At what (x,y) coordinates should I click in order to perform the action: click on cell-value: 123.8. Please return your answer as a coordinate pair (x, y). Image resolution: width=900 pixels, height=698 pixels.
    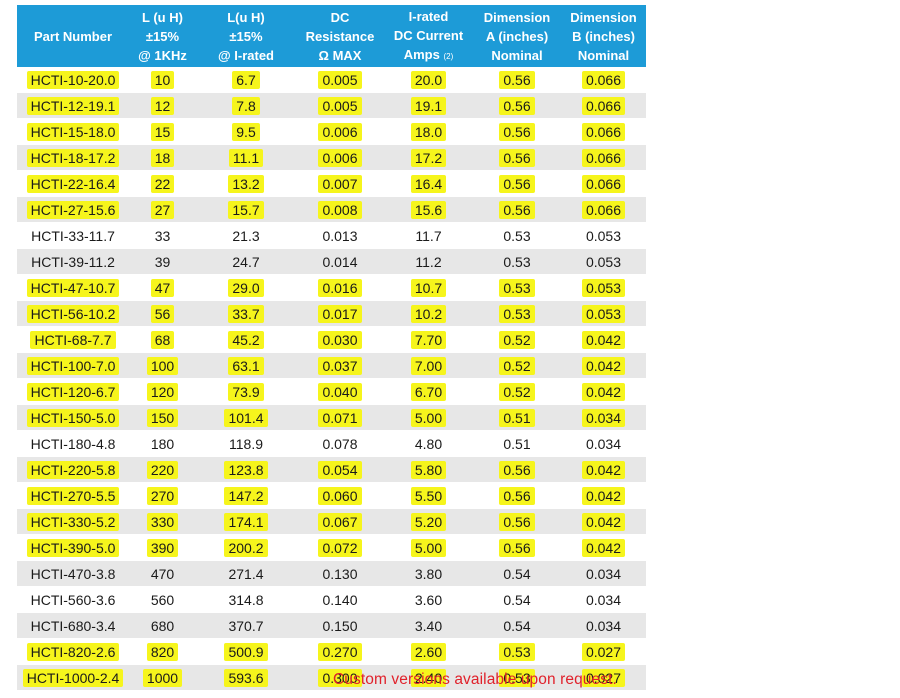
    Looking at the image, I should click on (246, 469).